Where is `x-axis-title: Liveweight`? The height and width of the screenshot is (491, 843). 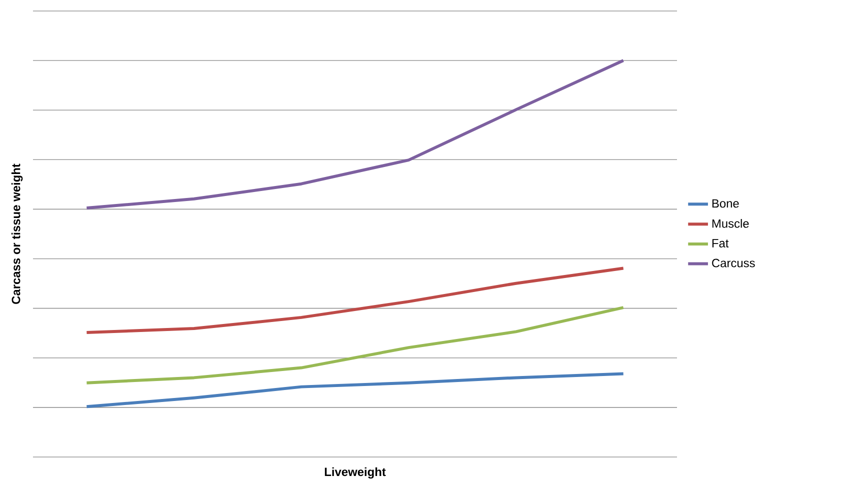
x-axis-title: Liveweight is located at coordinates (355, 473).